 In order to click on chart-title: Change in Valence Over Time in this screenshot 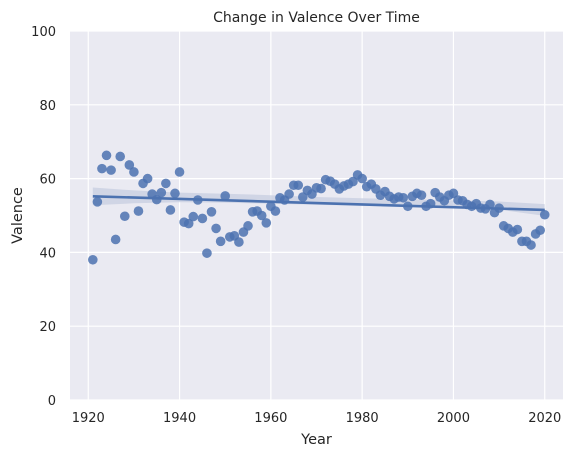, I will do `click(316, 18)`.